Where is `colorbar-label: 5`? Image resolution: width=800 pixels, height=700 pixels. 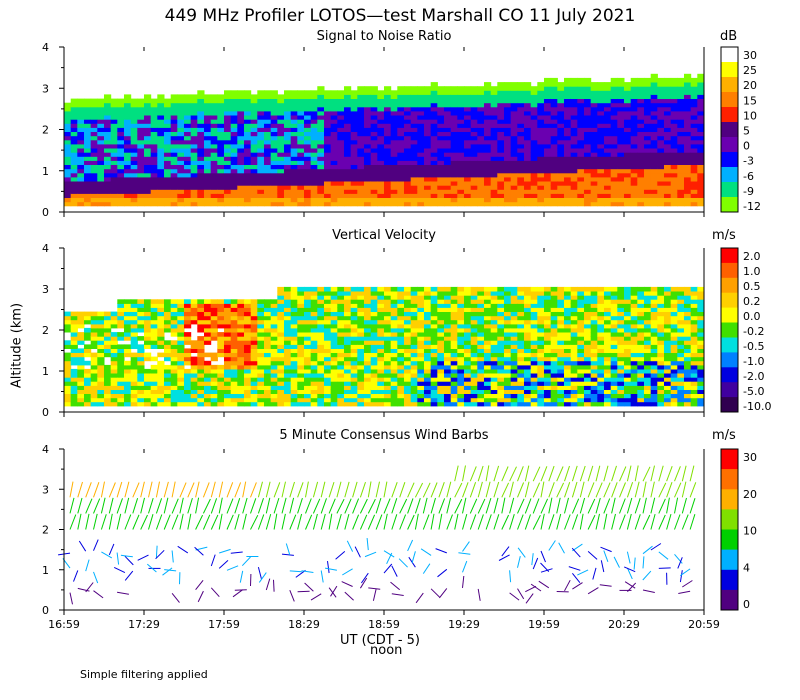 colorbar-label: 5 is located at coordinates (746, 131).